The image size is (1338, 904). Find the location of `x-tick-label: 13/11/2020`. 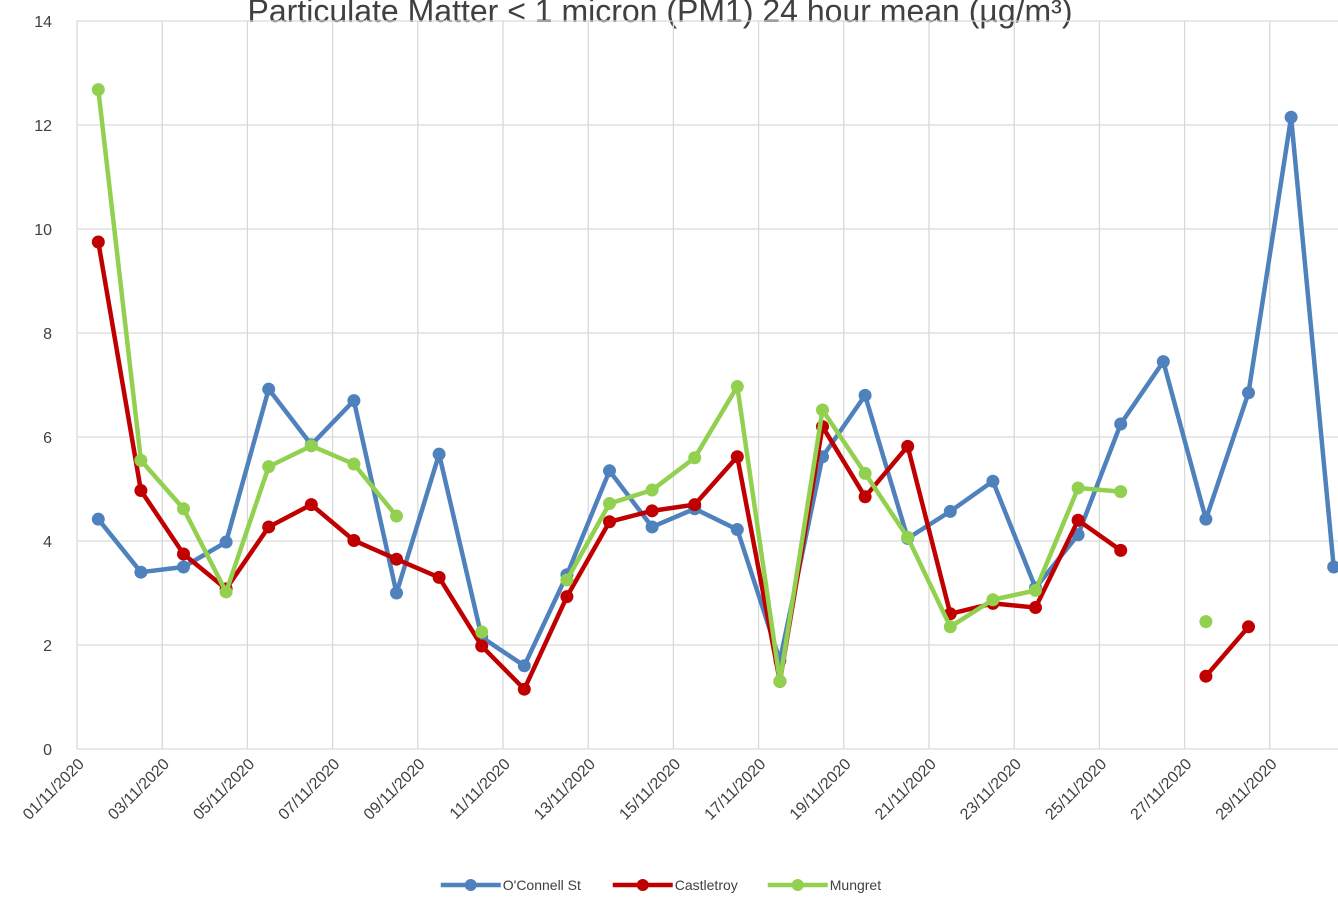

x-tick-label: 13/11/2020 is located at coordinates (565, 790).